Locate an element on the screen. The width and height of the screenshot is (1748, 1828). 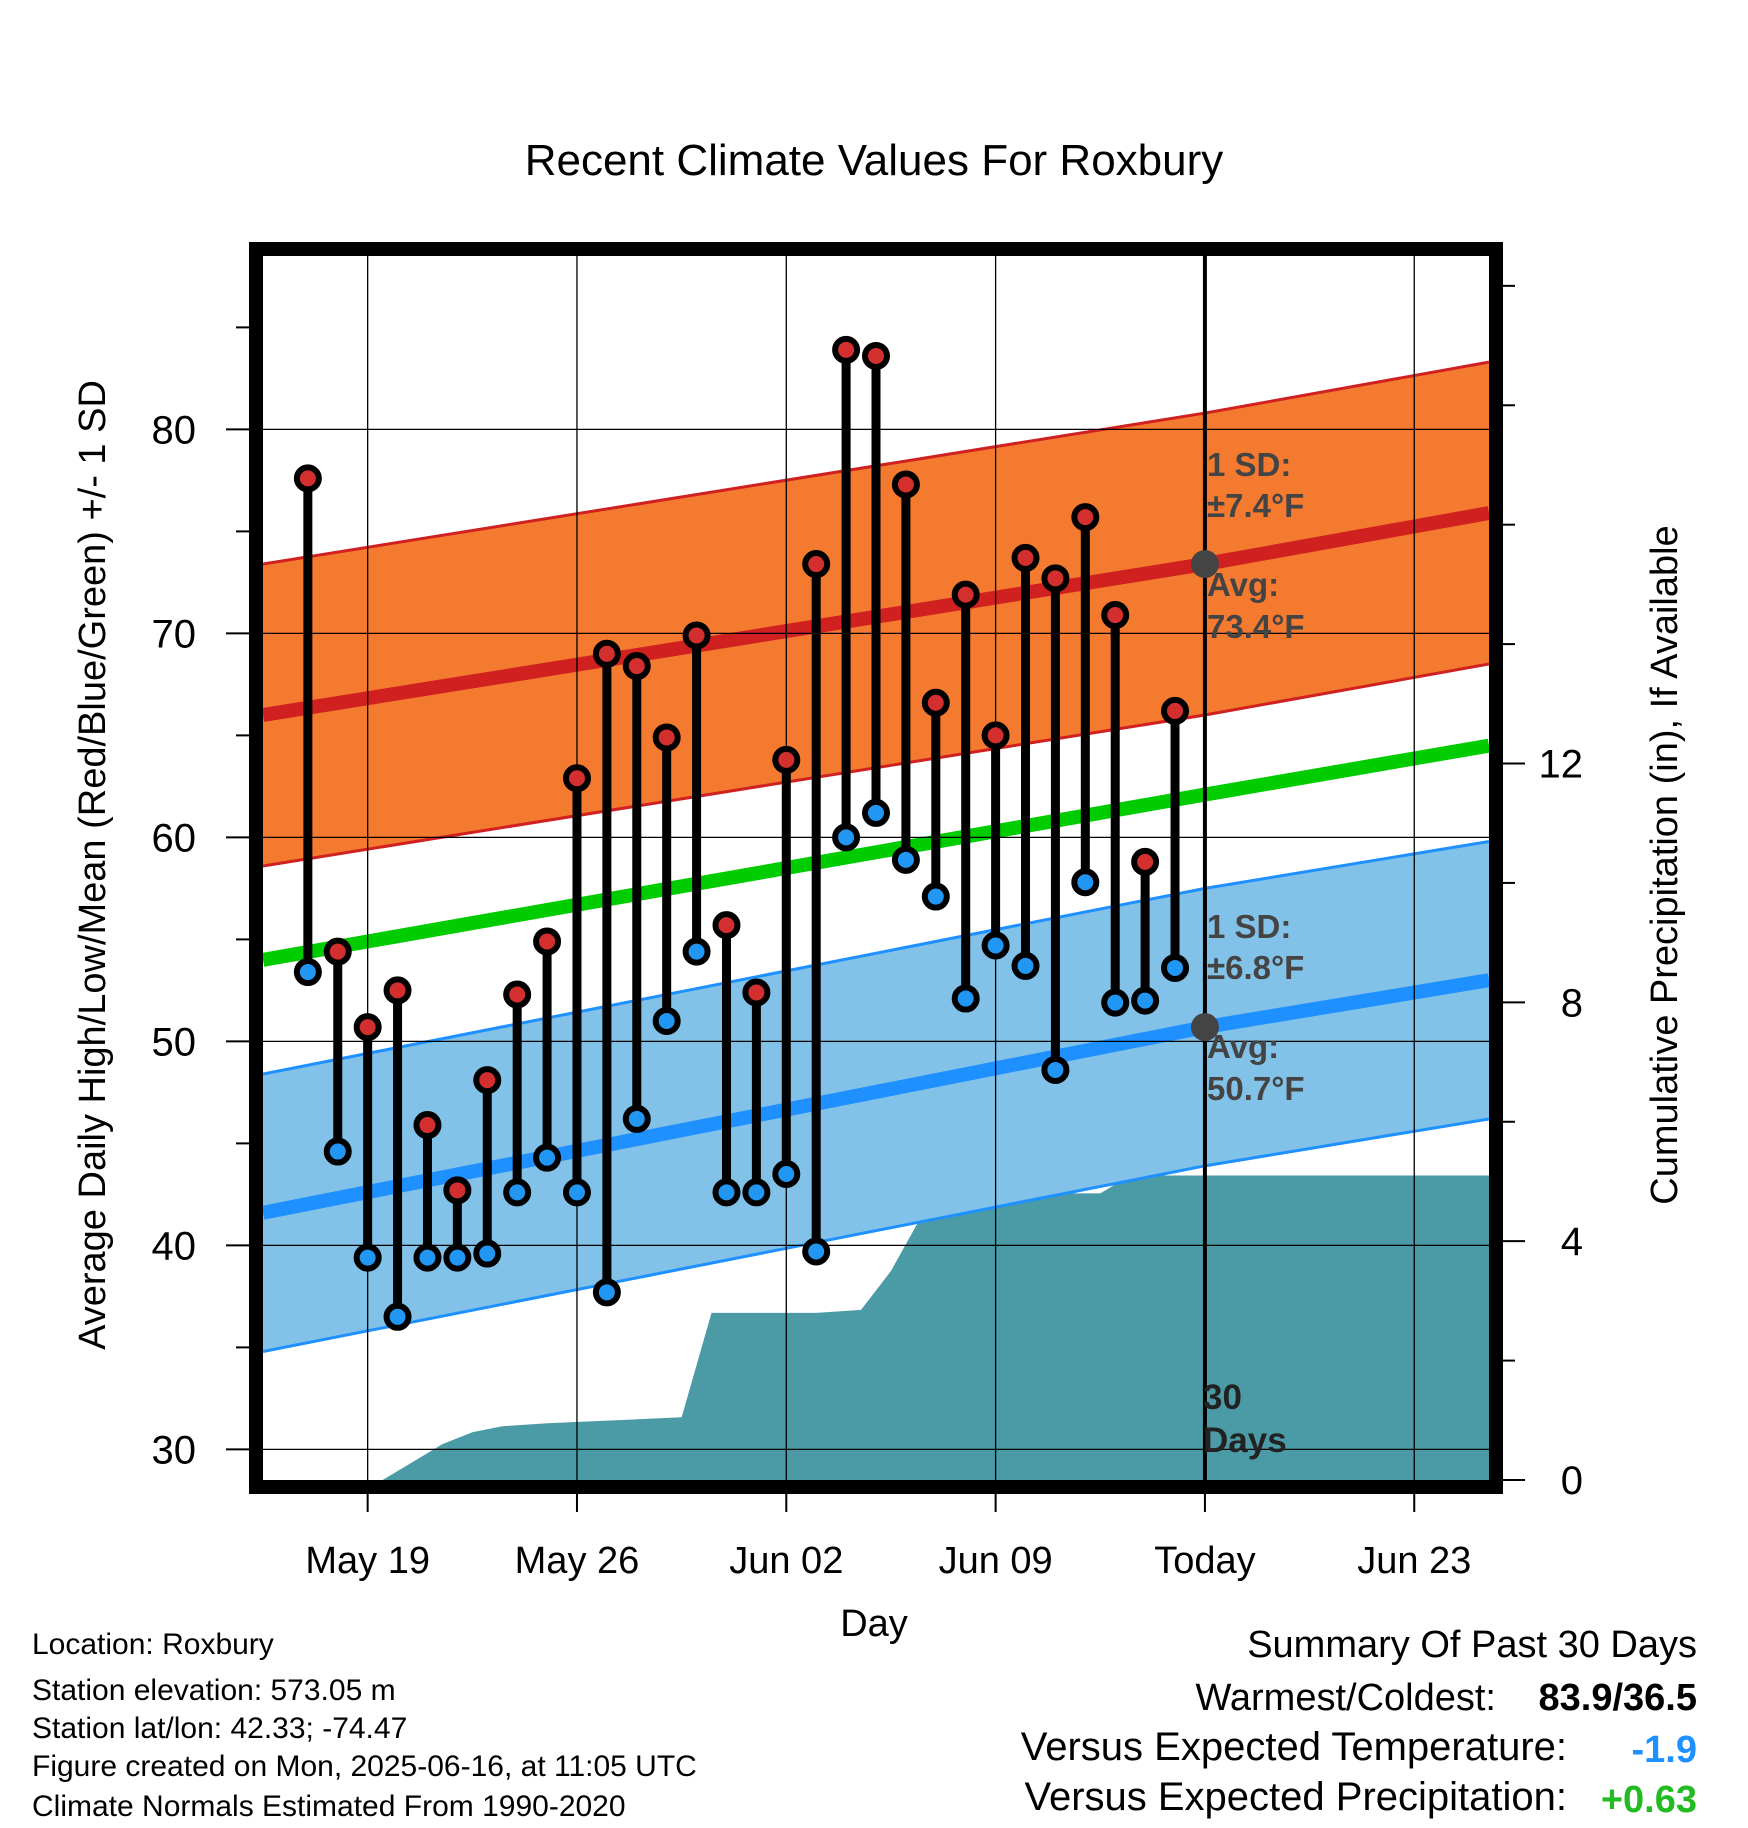
today-layer is located at coordinates (1204, 868).